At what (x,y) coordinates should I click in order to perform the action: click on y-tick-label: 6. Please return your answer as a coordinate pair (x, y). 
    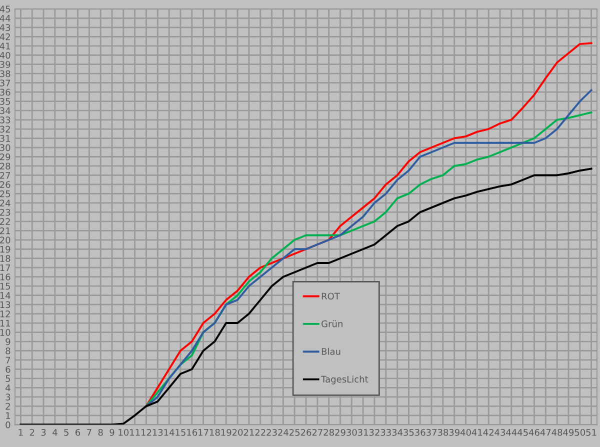
    Looking at the image, I should click on (8, 369).